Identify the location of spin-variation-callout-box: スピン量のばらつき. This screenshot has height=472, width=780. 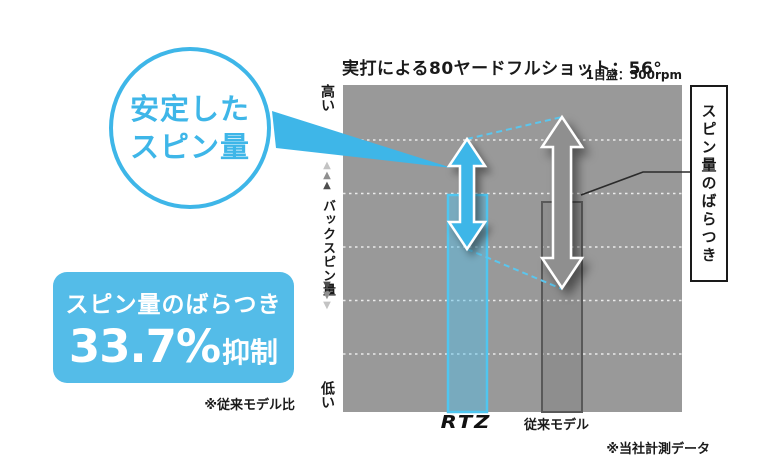
(709, 183).